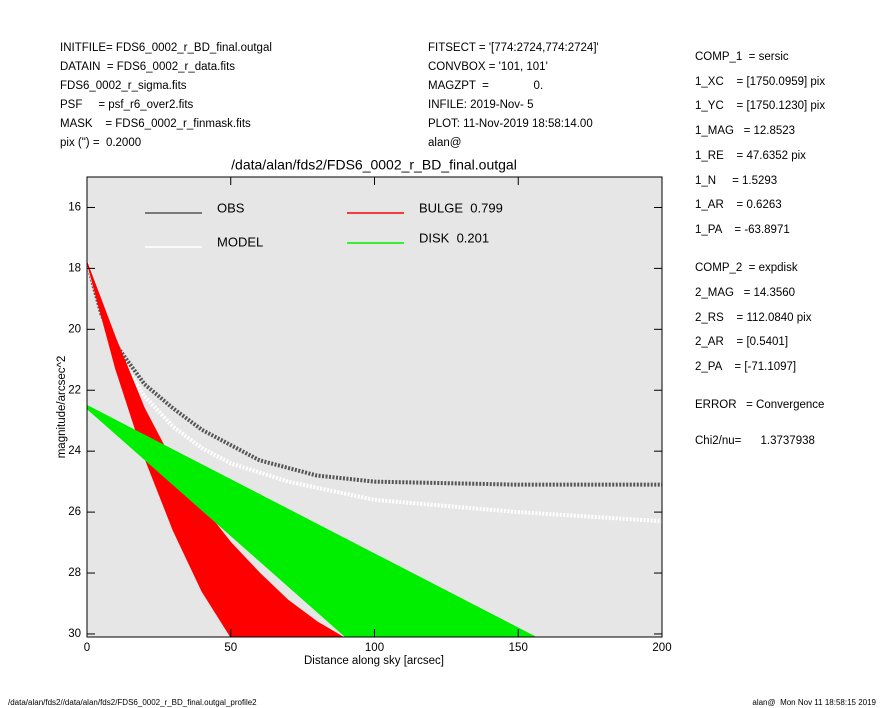  I want to click on header-line: FDS6_0002_r_sigma.fits, so click(123, 86).